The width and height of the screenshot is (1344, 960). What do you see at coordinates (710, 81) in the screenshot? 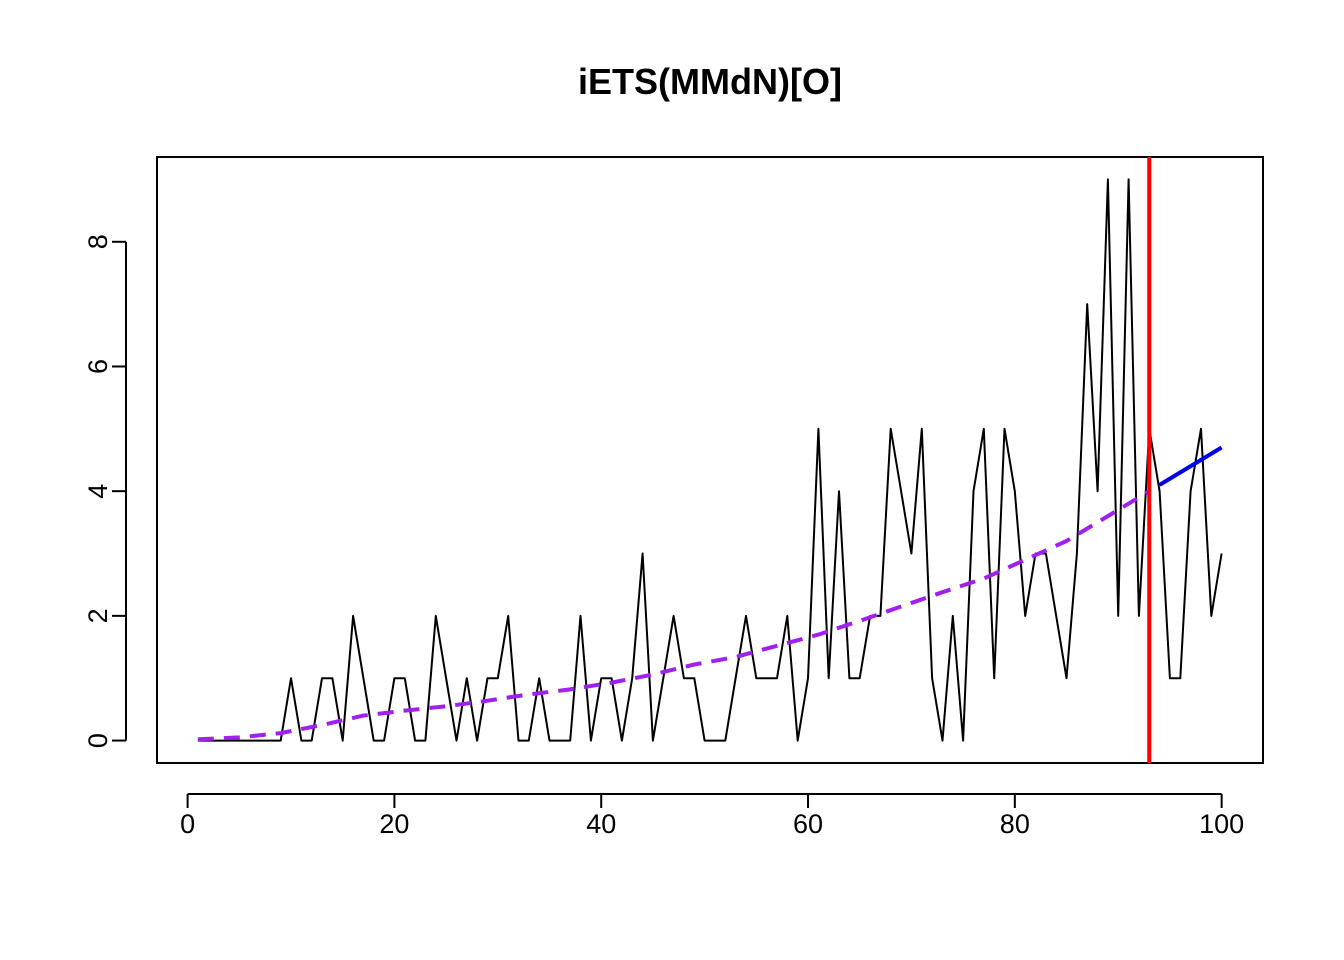
I see `chart-title: iETS(MMdN)[O]` at bounding box center [710, 81].